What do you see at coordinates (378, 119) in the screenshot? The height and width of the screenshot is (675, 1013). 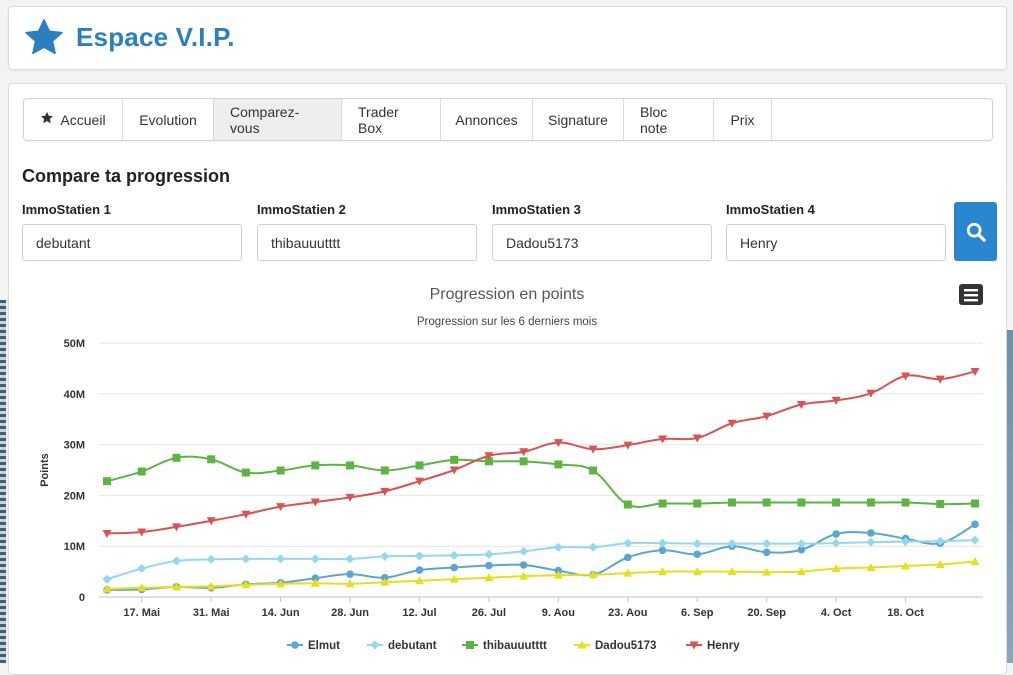 I see `tab-label: Trader Box` at bounding box center [378, 119].